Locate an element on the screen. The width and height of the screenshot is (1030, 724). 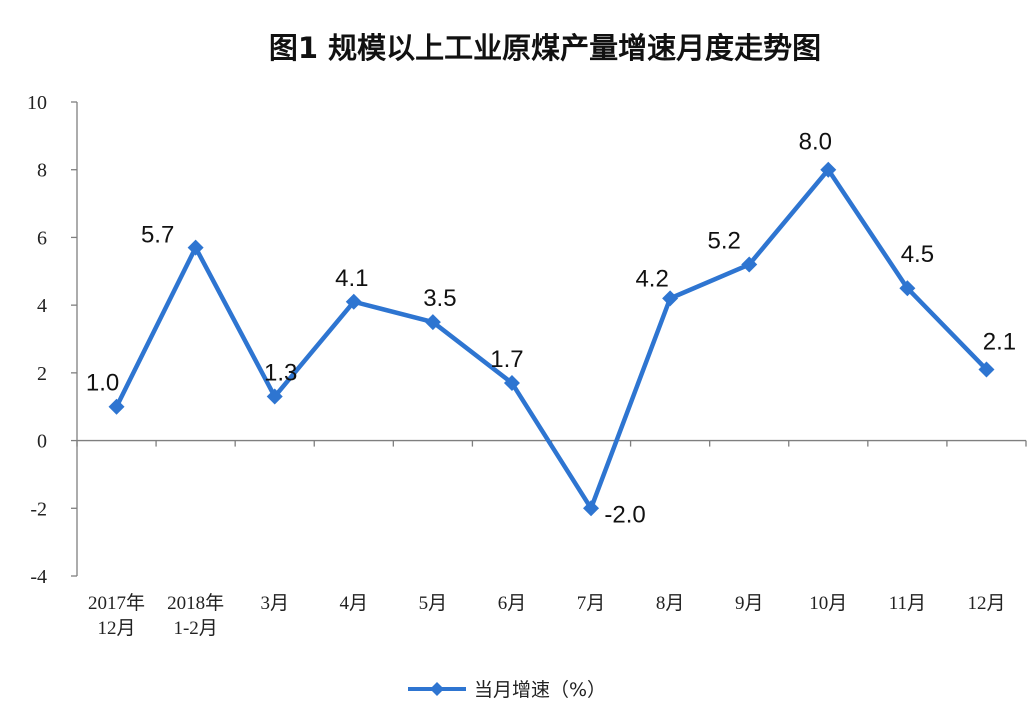
x-tick-label: 3月 is located at coordinates (274, 603).